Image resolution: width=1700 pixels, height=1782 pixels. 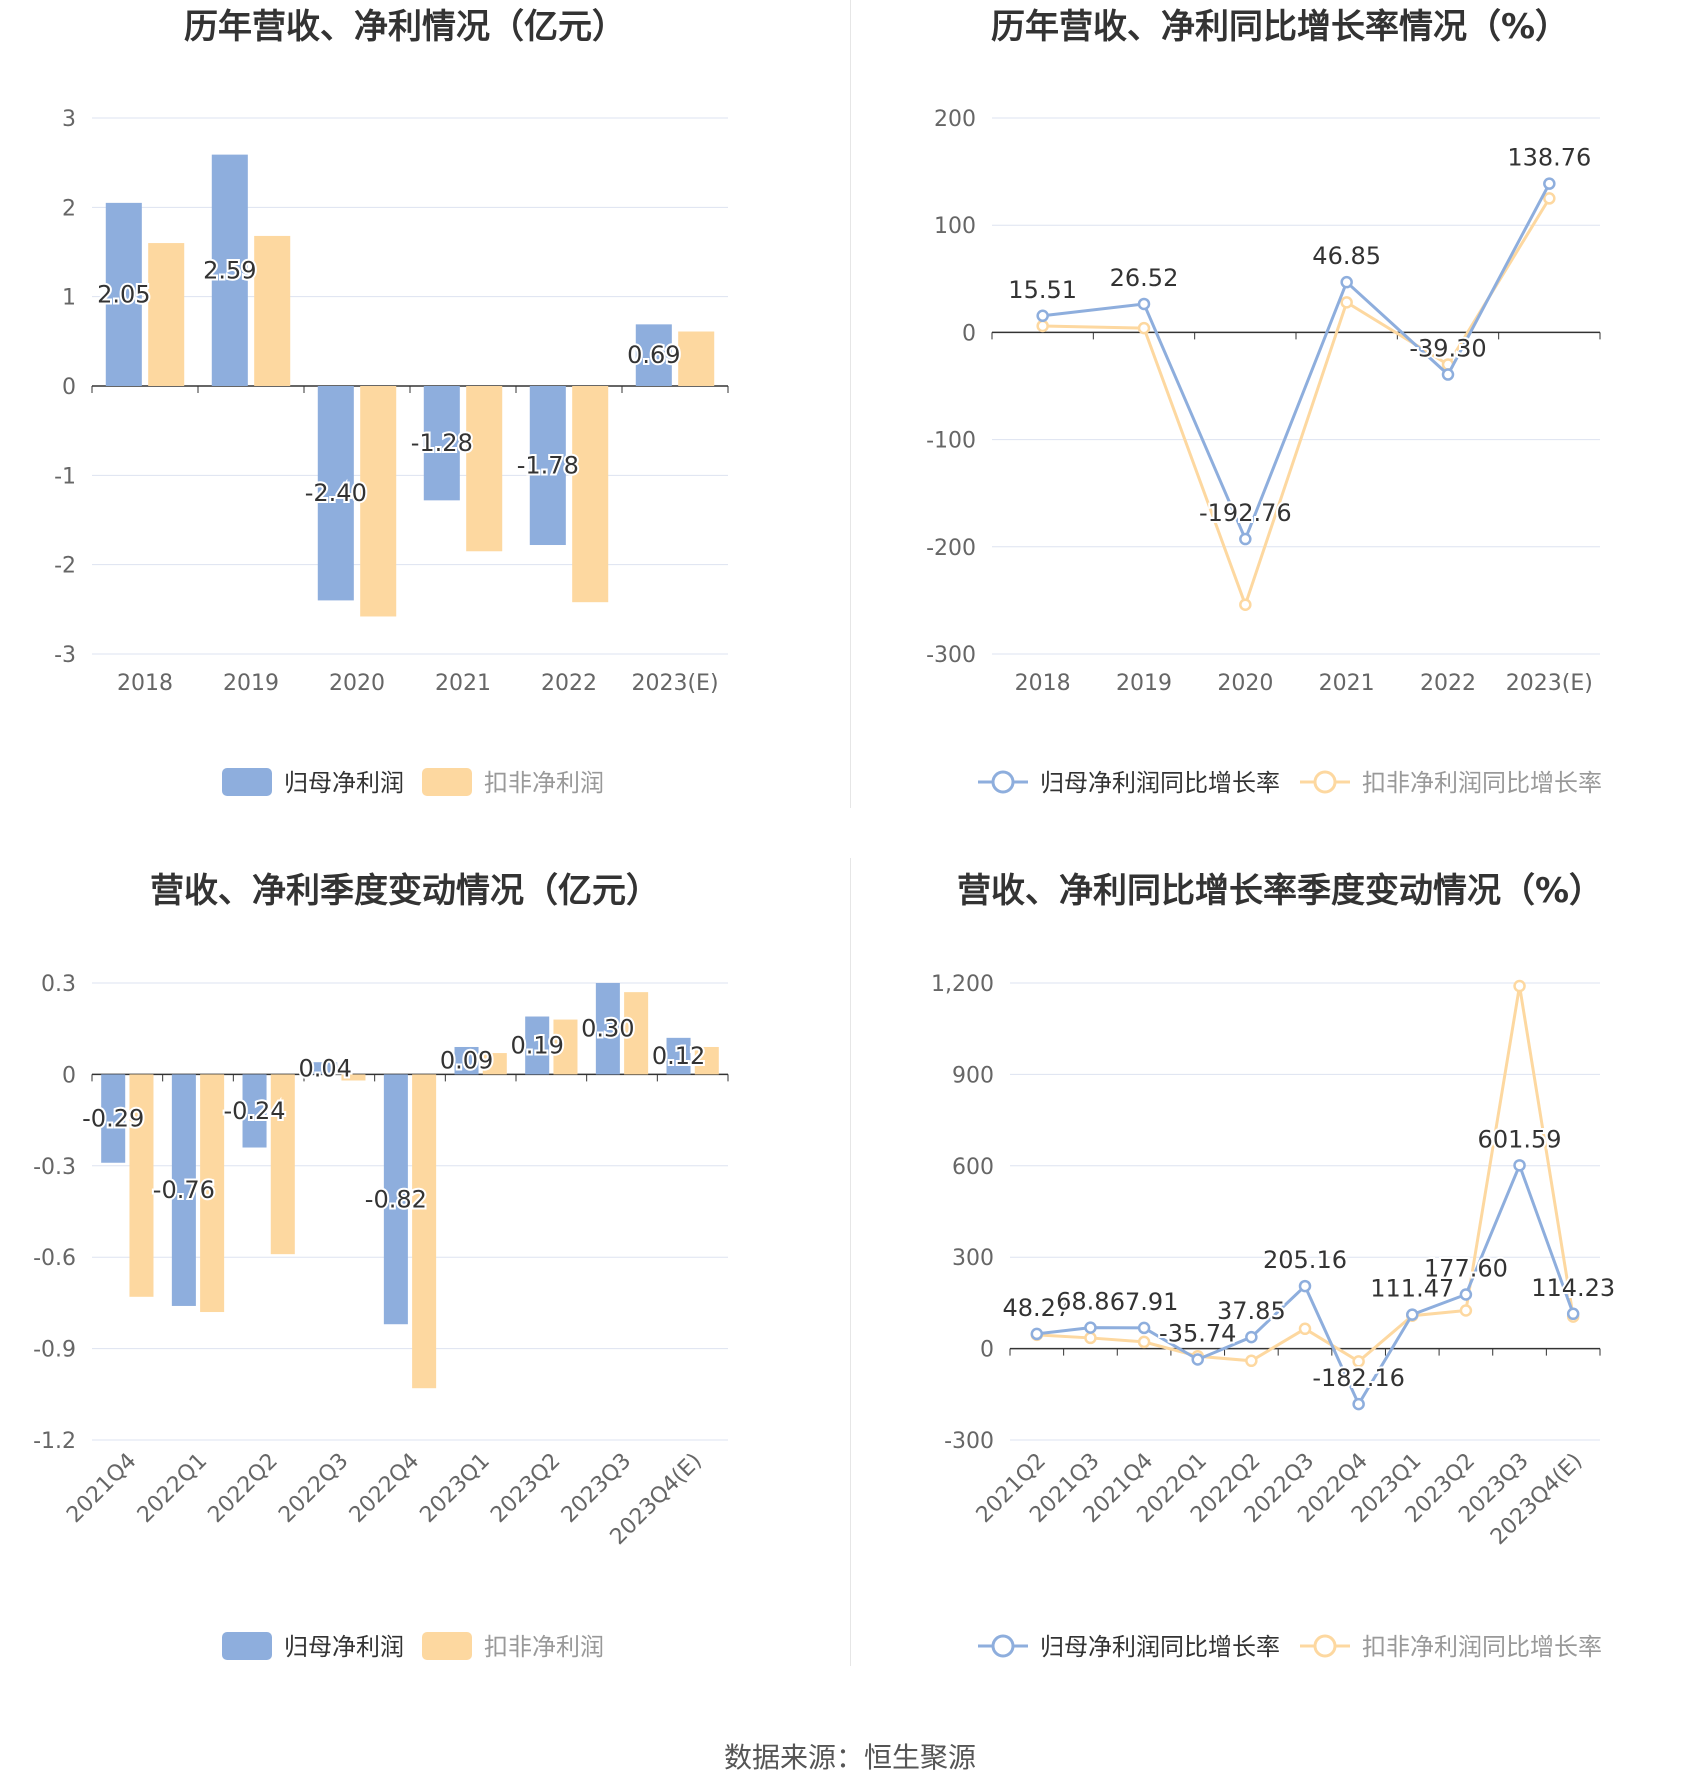 I want to click on line-data-label: 37.85, so click(x=1251, y=1311).